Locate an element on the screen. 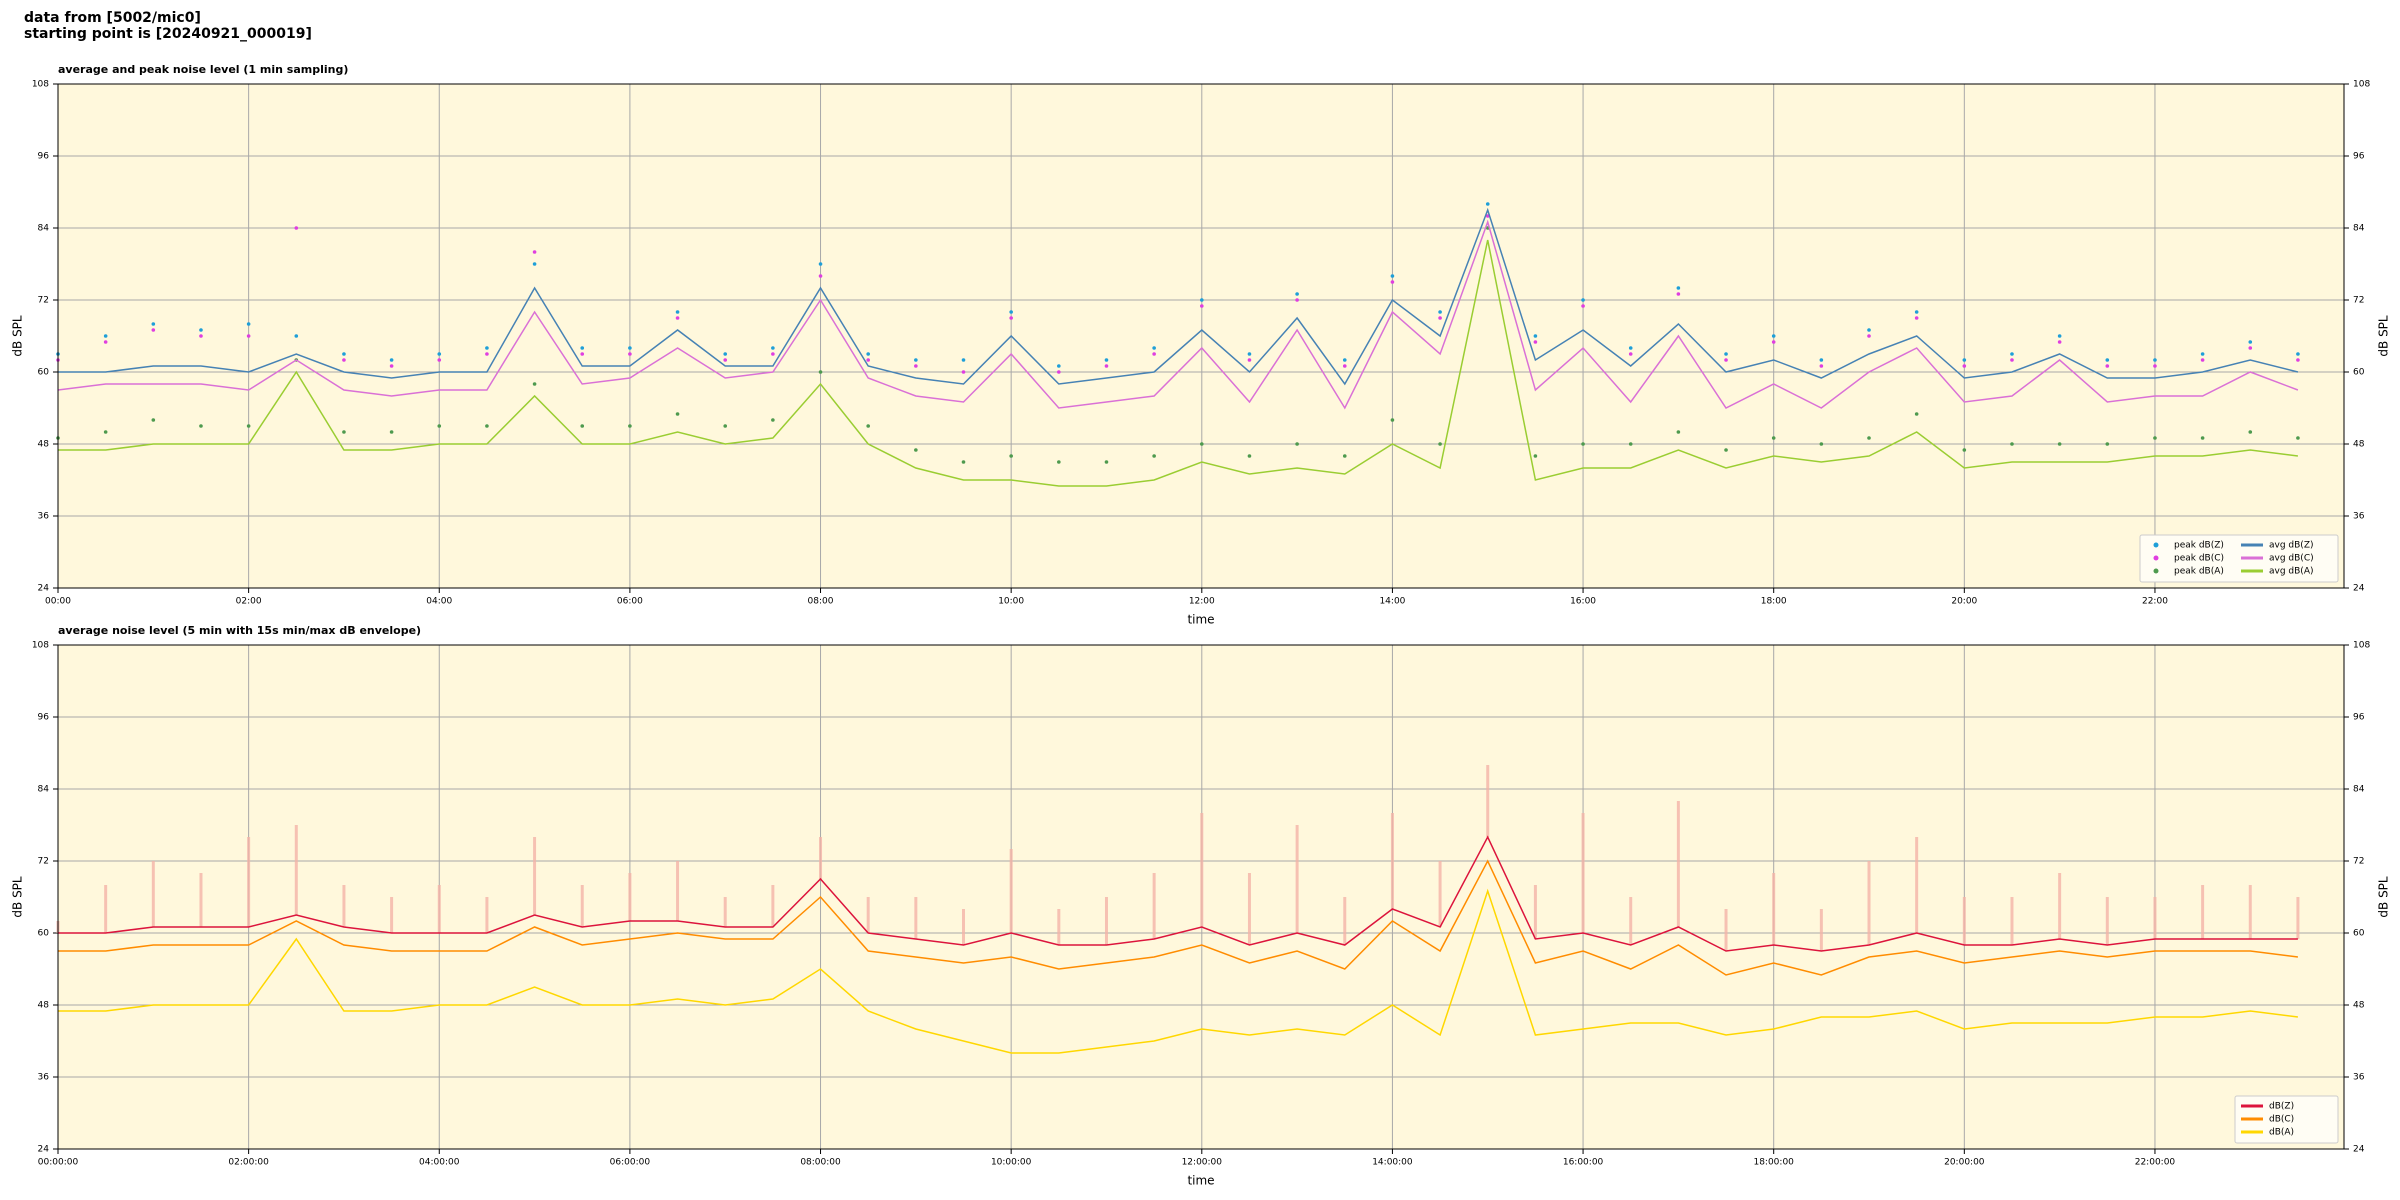  x-tick-label: 12:00 is located at coordinates (1202, 602).